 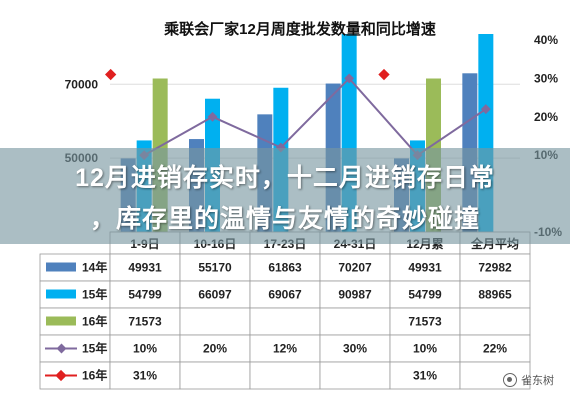 What do you see at coordinates (94, 348) in the screenshot?
I see `legend-label-3: 15年` at bounding box center [94, 348].